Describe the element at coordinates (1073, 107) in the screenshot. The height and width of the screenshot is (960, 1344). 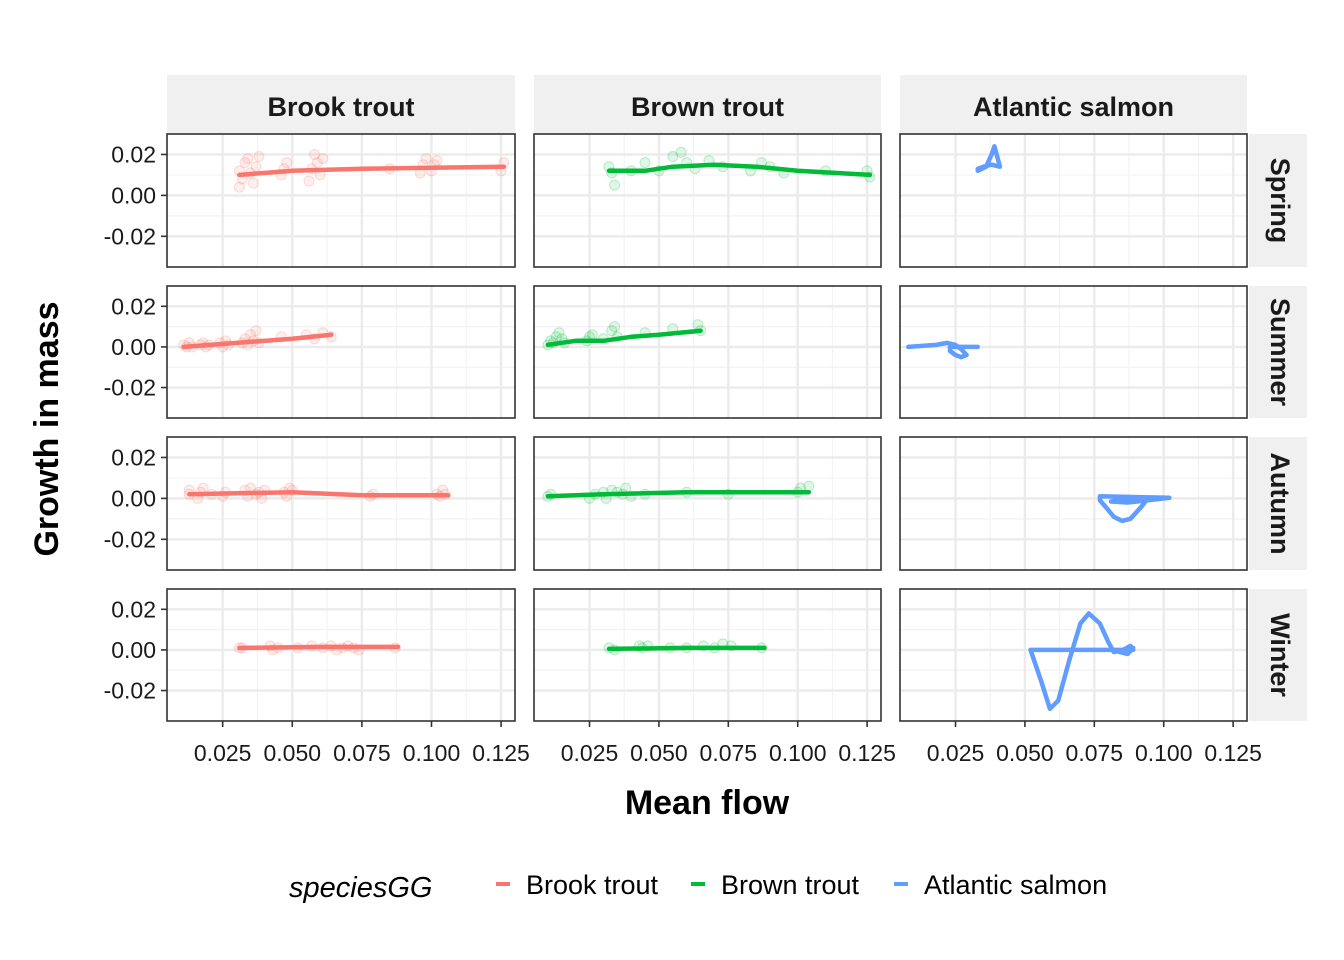
I see `strip-label-atlantic-salmon: Atlantic salmon` at that location.